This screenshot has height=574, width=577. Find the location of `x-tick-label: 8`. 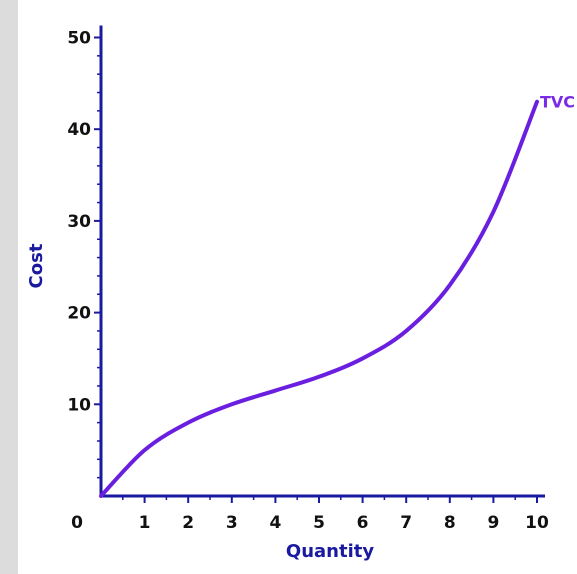

x-tick-label: 8 is located at coordinates (450, 523).